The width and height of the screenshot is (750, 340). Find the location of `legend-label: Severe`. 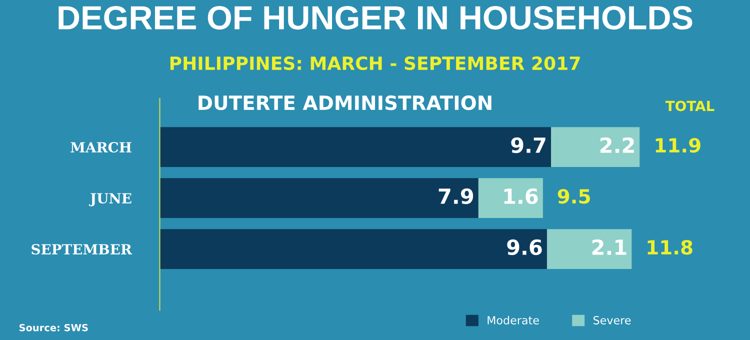

legend-label: Severe is located at coordinates (612, 320).